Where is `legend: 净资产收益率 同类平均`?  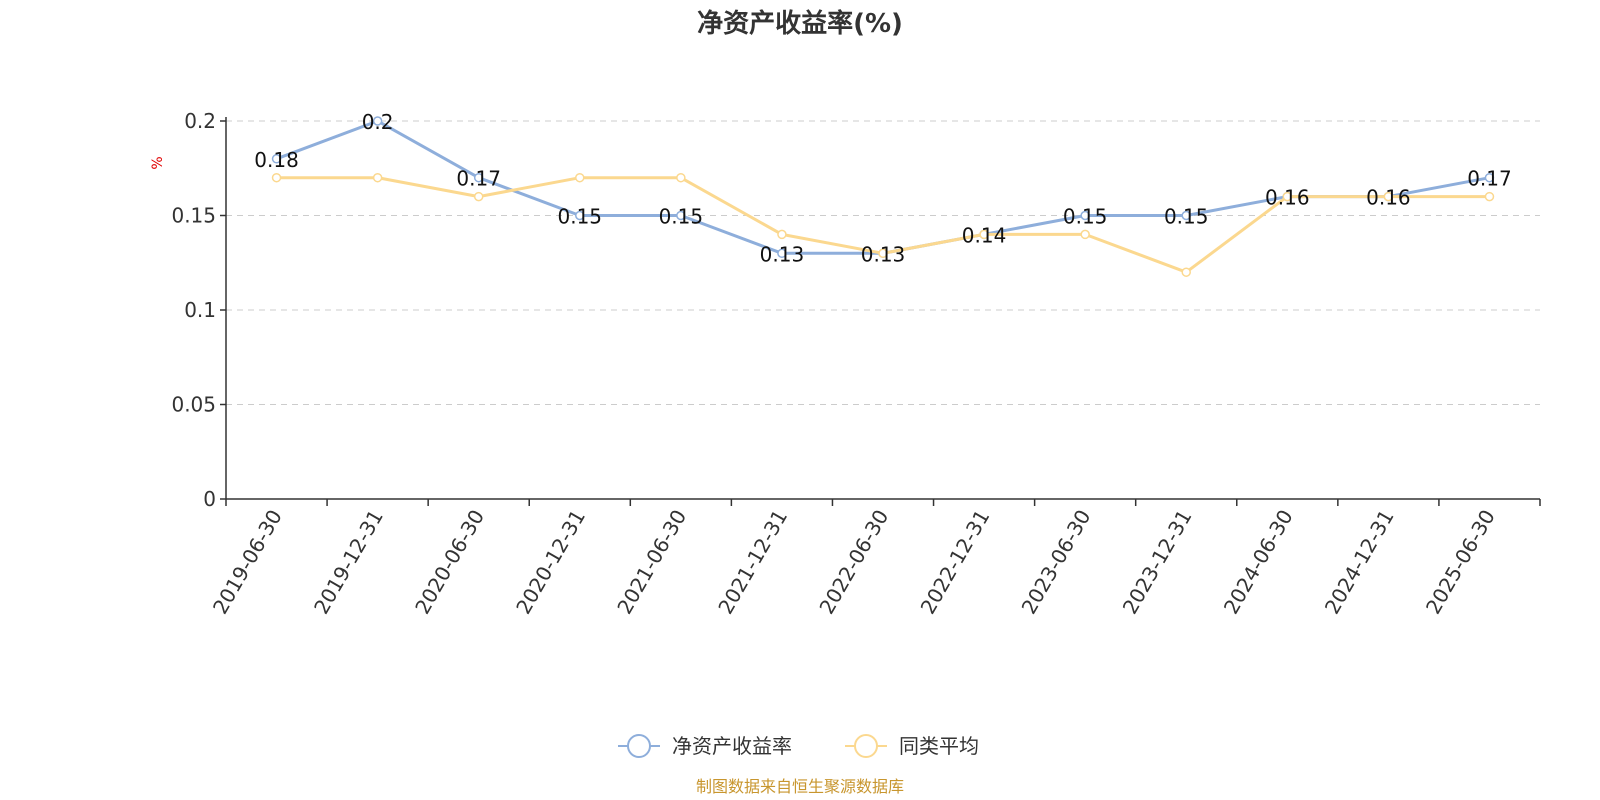
legend: 净资产收益率 同类平均 is located at coordinates (798, 746).